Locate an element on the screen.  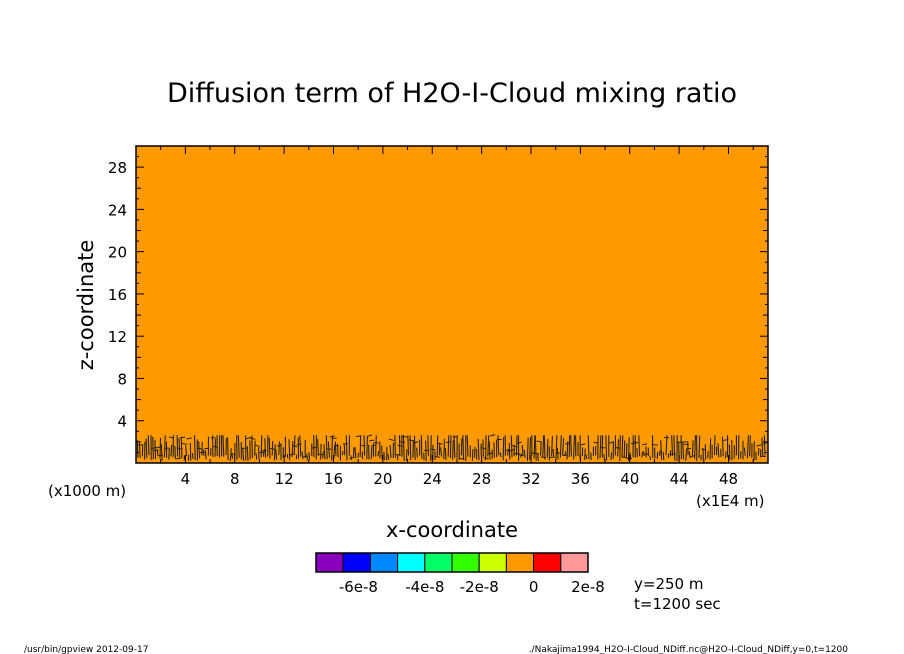
x-tick-label: 20 is located at coordinates (382, 479).